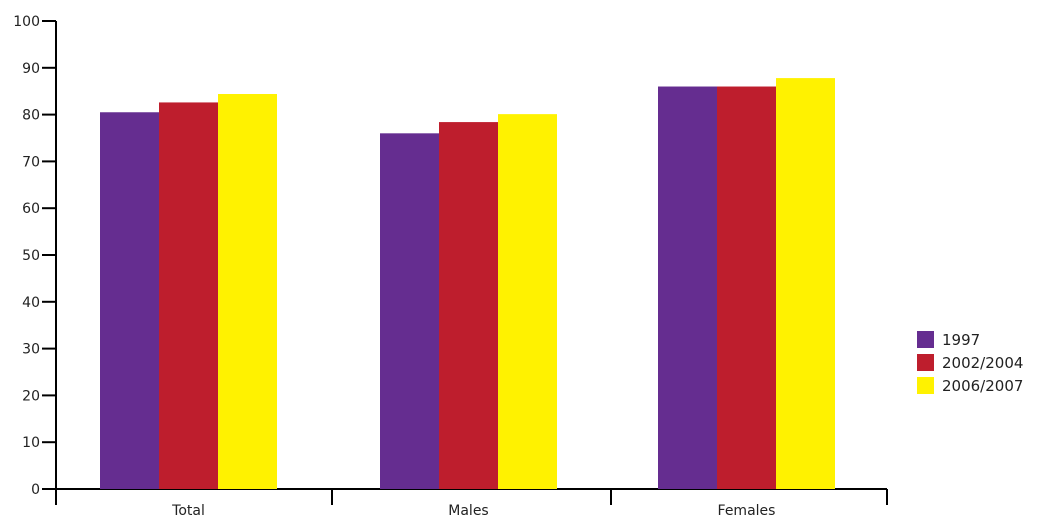  I want to click on y-tick-label: 40, so click(31, 303).